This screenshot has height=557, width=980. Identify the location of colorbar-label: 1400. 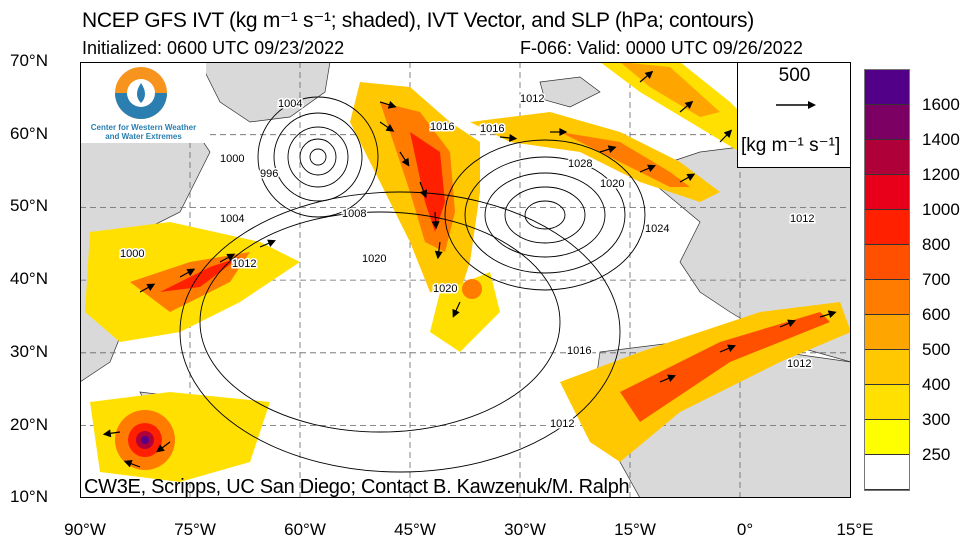
(941, 139).